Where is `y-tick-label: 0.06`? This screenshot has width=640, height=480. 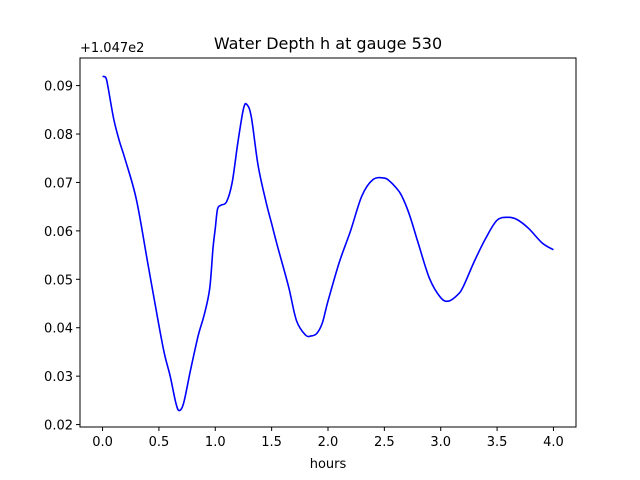 y-tick-label: 0.06 is located at coordinates (58, 232).